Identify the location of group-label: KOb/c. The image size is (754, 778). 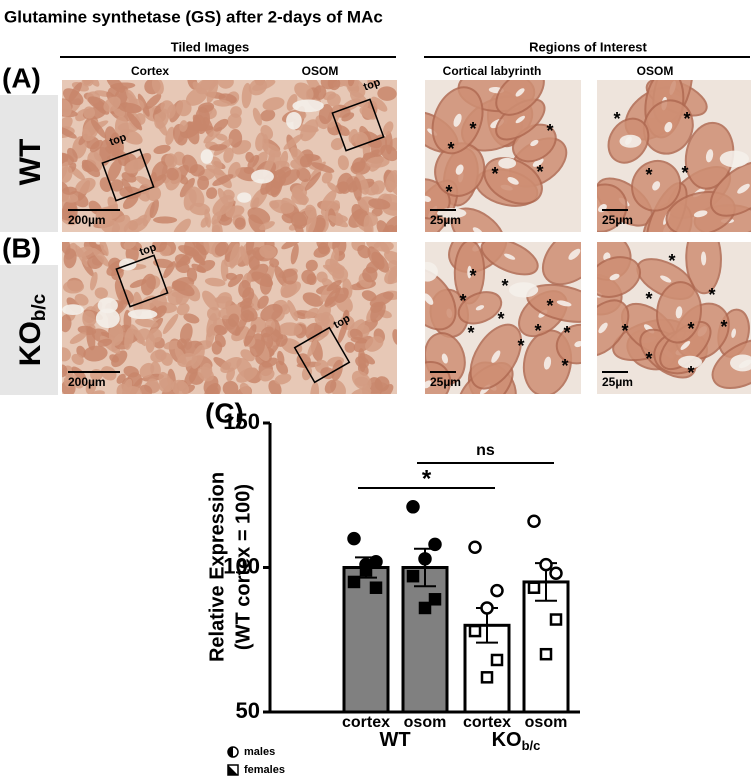
(516, 741).